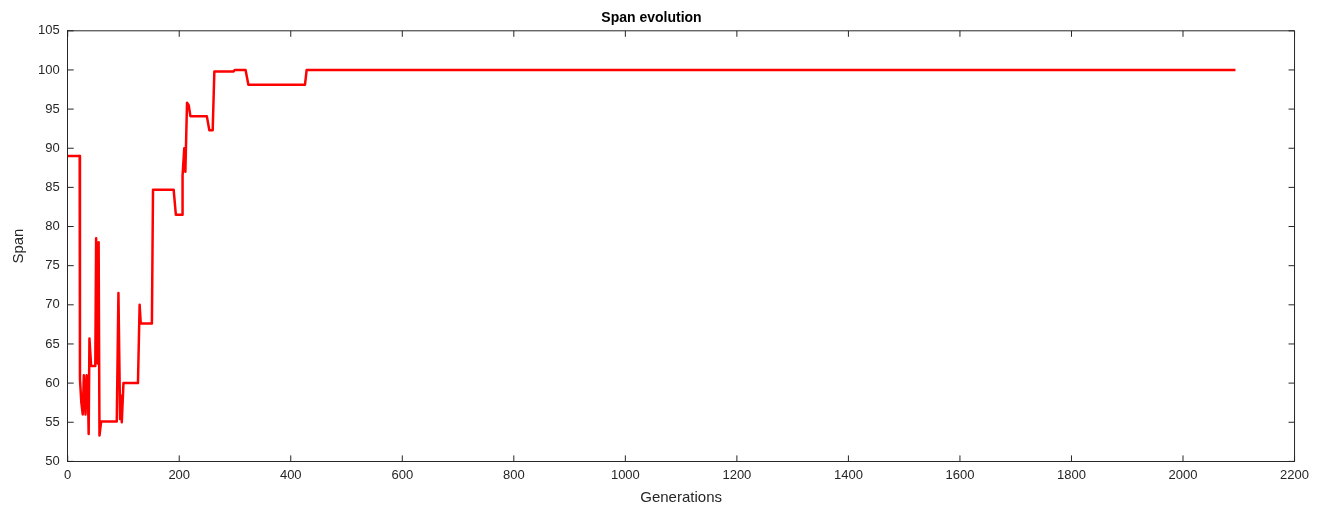 The width and height of the screenshot is (1323, 515). Describe the element at coordinates (681, 497) in the screenshot. I see `x-axis-title: Generations` at that location.